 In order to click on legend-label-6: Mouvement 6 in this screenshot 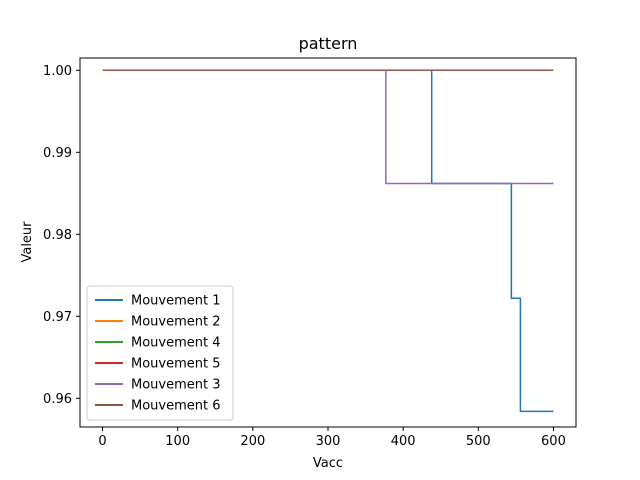, I will do `click(176, 406)`.